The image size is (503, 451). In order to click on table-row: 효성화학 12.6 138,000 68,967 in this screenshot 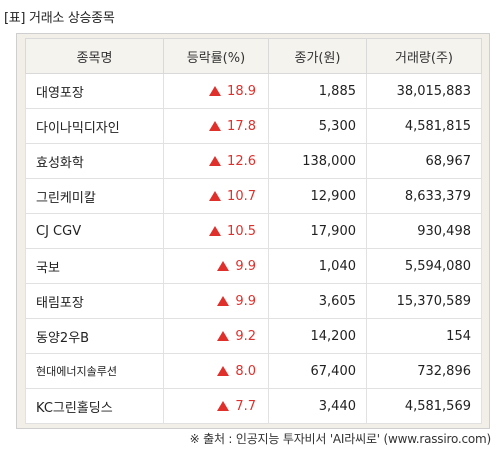, I will do `click(253, 161)`.